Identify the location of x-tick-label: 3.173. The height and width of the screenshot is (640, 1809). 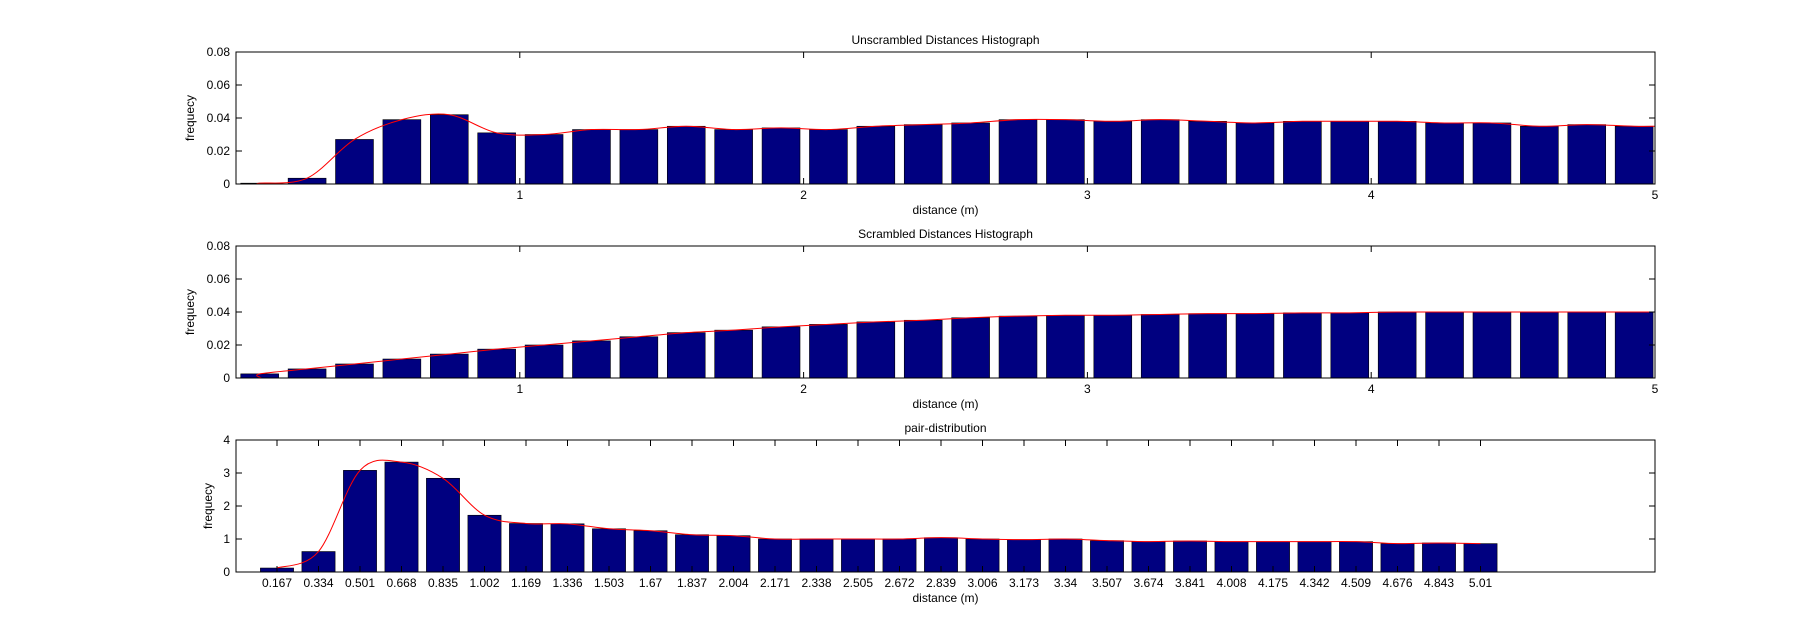
(1024, 583).